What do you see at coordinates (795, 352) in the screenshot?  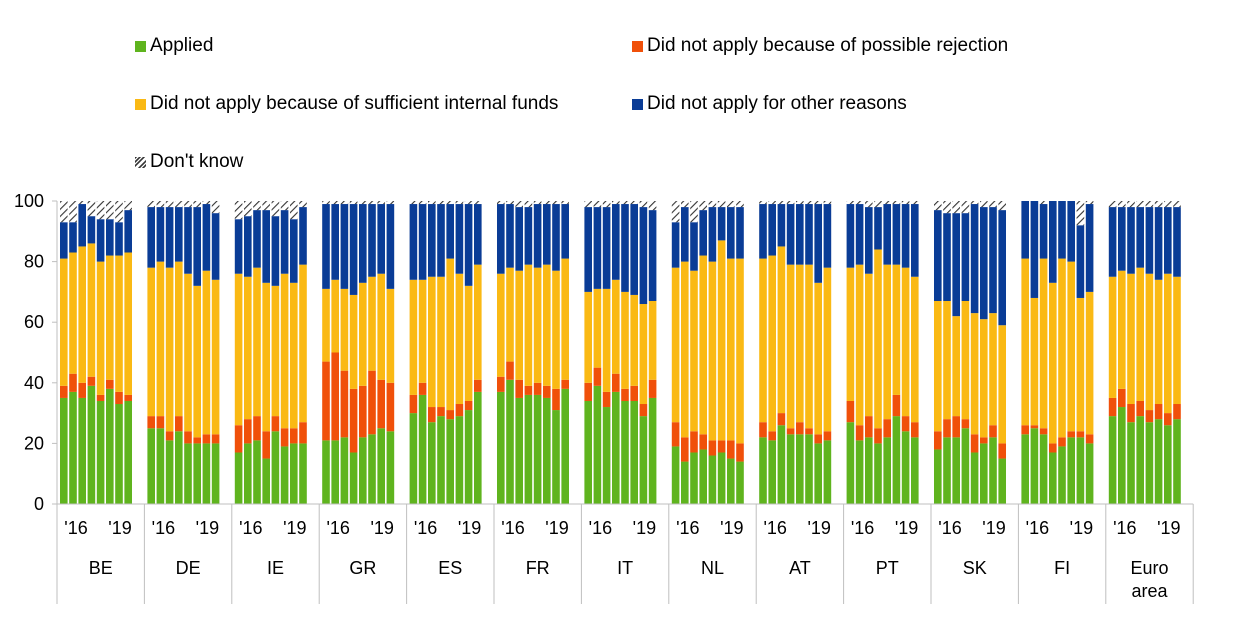 I see `bar-group-at` at bounding box center [795, 352].